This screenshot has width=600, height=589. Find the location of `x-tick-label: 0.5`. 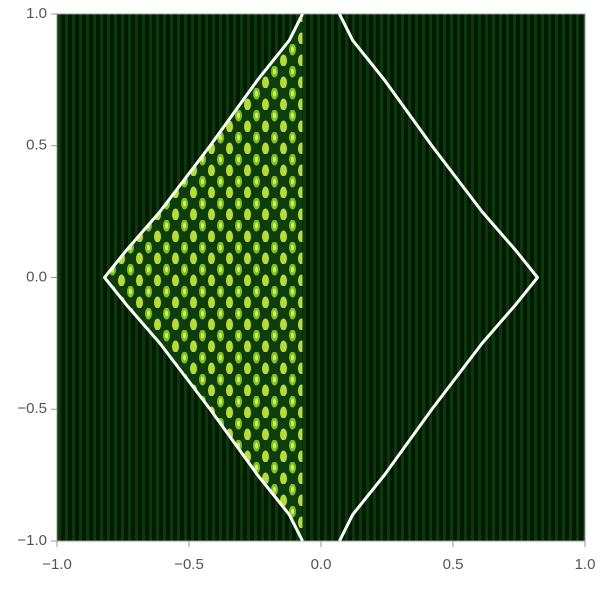

x-tick-label: 0.5 is located at coordinates (453, 564).